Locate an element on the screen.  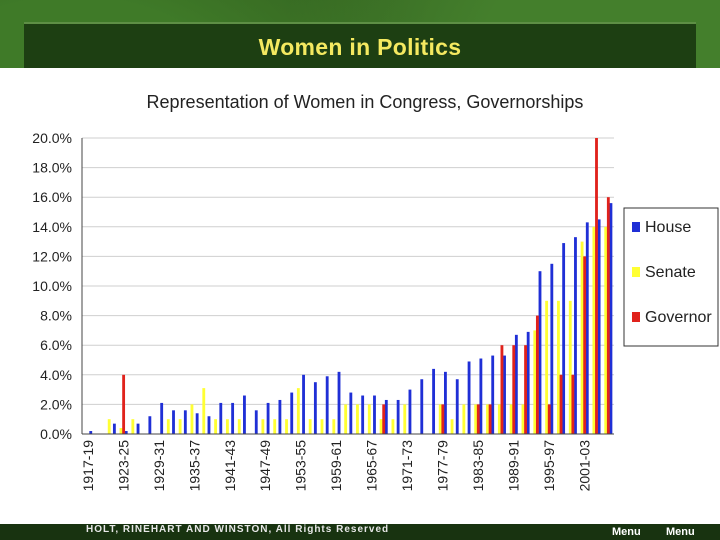
menu-button-secondary: Menu is located at coordinates (680, 532).